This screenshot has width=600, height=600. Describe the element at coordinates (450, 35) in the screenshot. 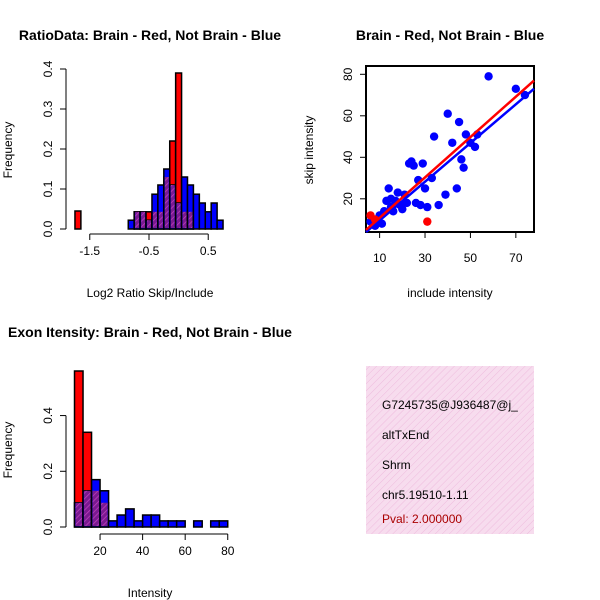

I see `intensity-scatter-title: Brain - Red, Not Brain - Blue` at that location.